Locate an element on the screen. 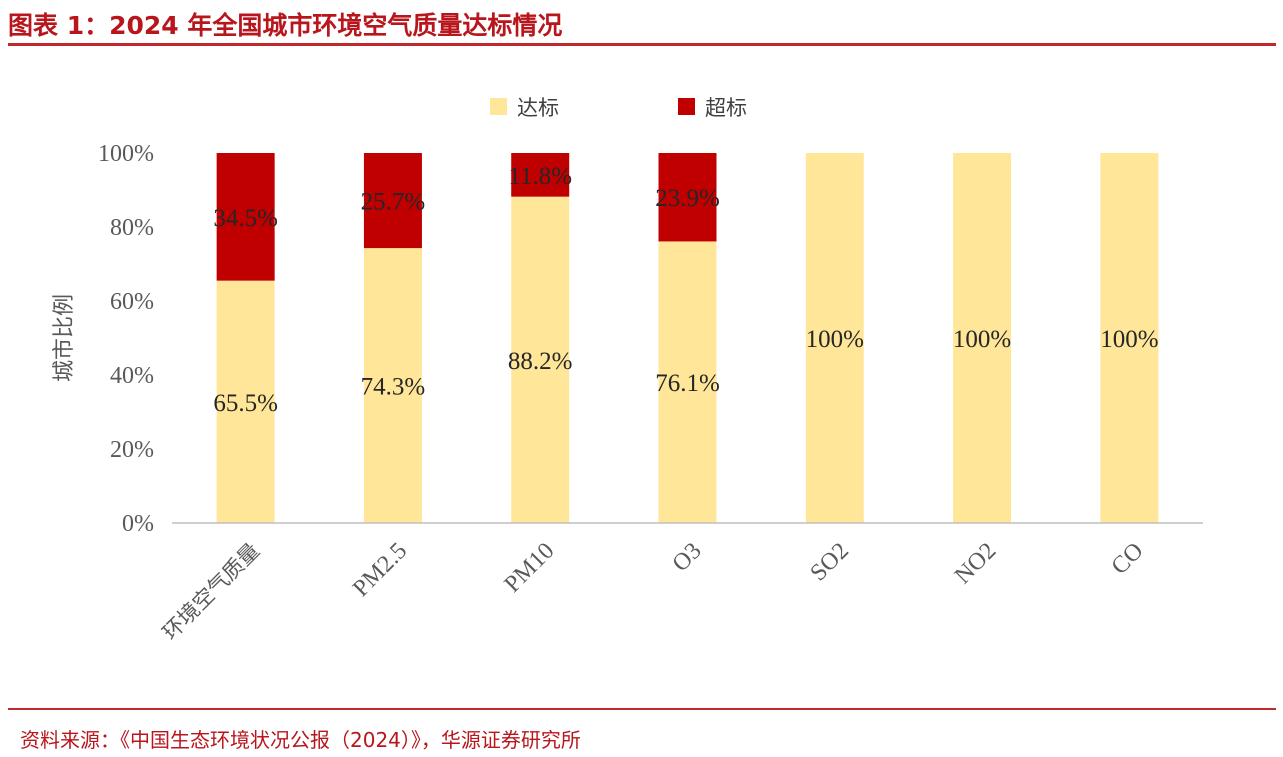  title-divider is located at coordinates (642, 44).